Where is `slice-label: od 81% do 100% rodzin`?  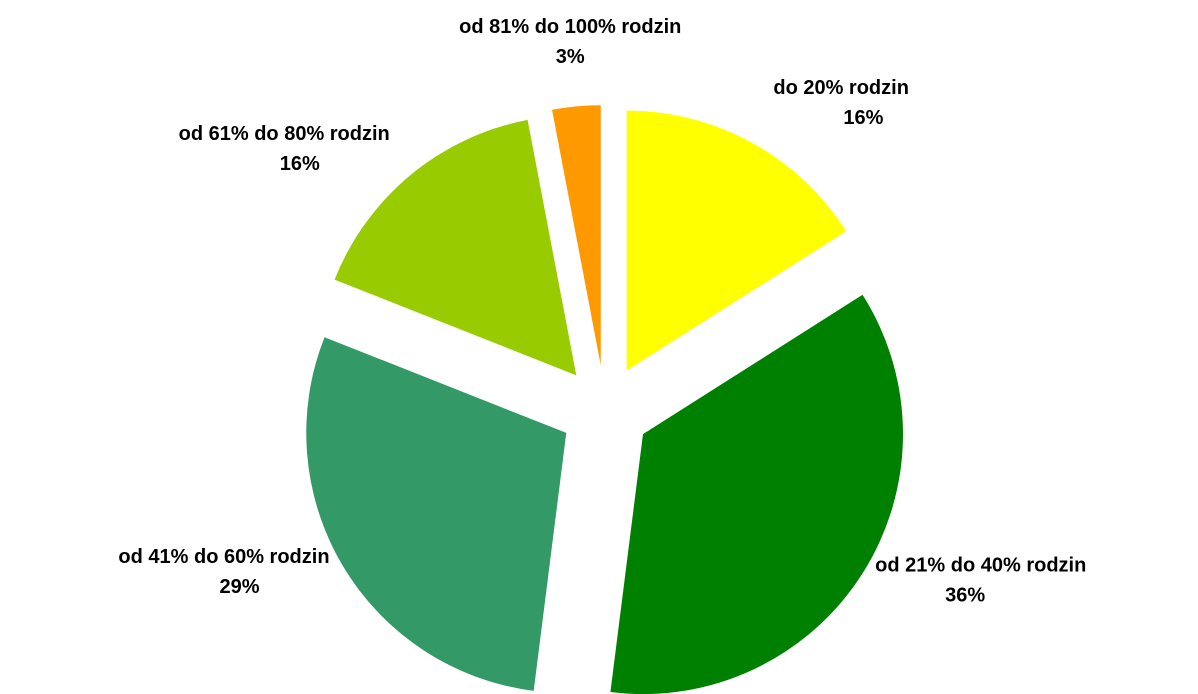 slice-label: od 81% do 100% rodzin is located at coordinates (570, 27).